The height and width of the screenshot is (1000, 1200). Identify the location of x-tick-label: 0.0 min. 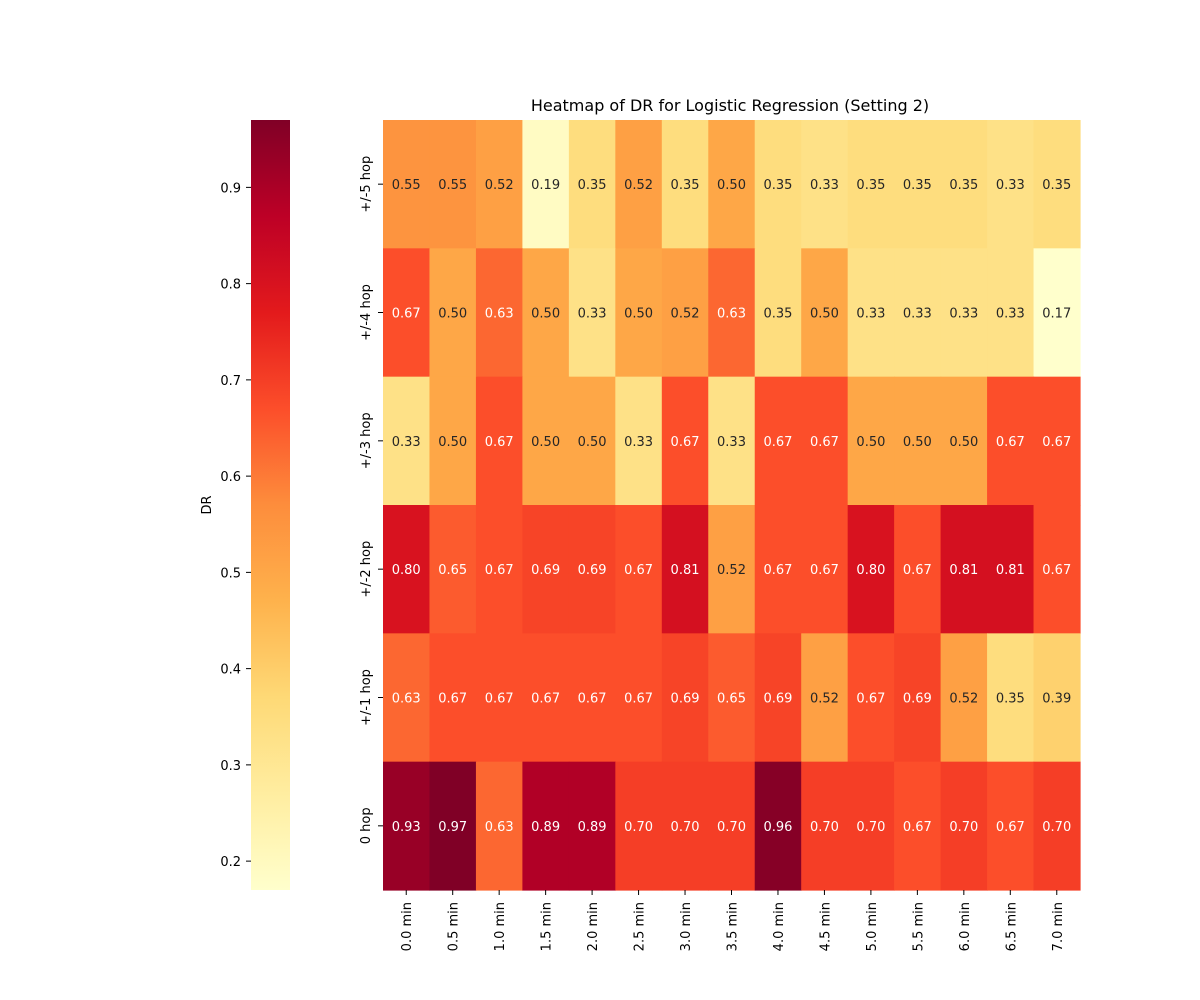
(407, 926).